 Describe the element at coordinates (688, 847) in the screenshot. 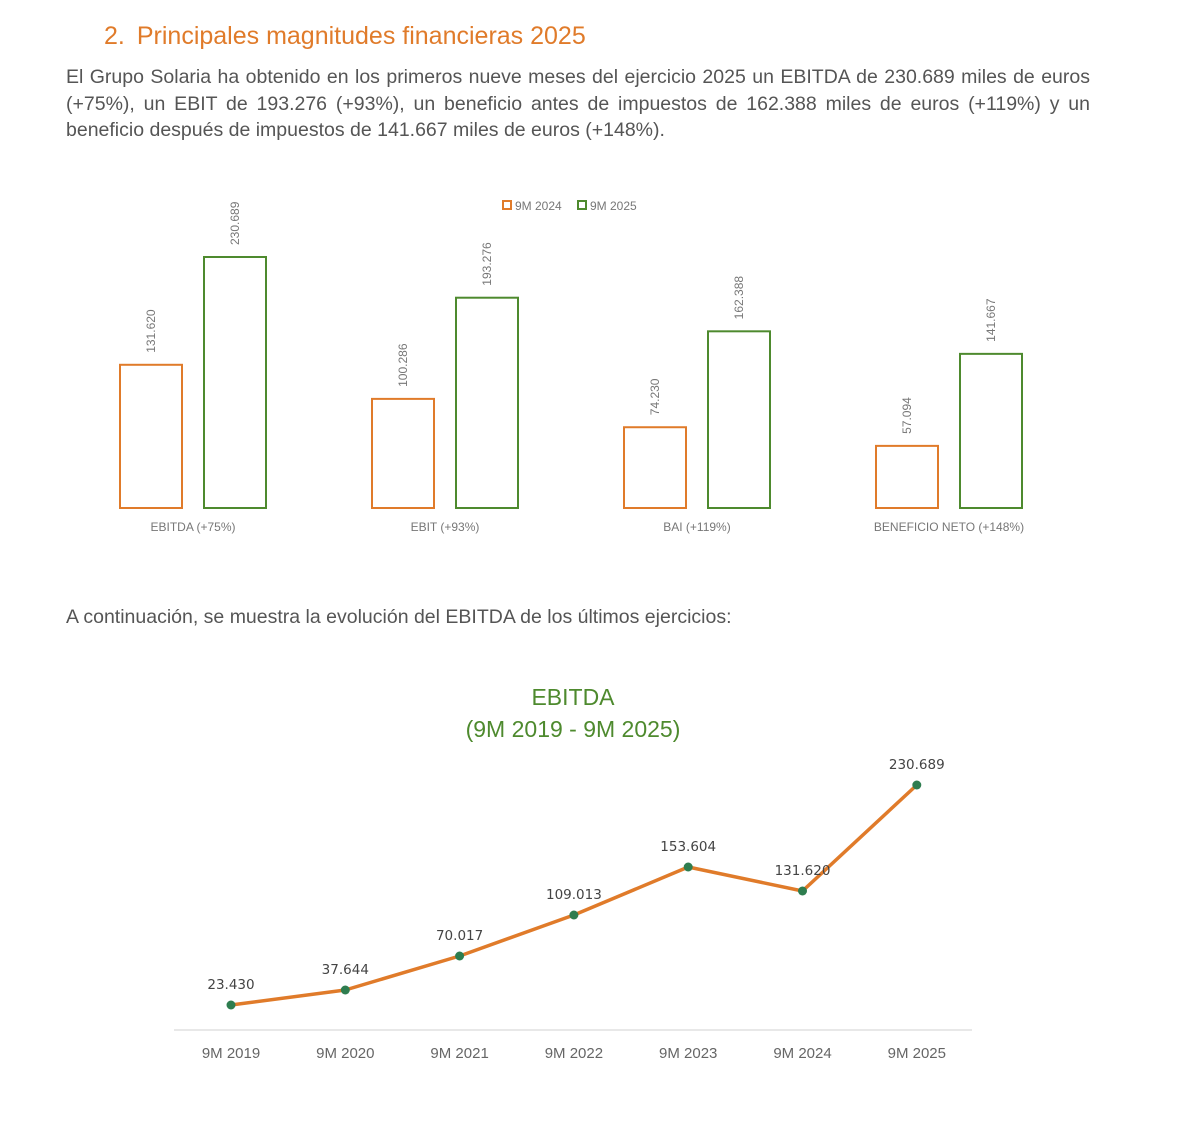

I see `data-label: 153.604` at that location.